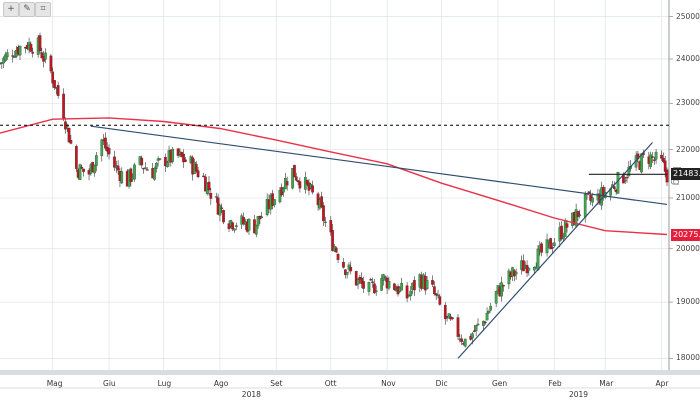 The width and height of the screenshot is (700, 400). What do you see at coordinates (276, 383) in the screenshot?
I see `x-tick-label: Set` at bounding box center [276, 383].